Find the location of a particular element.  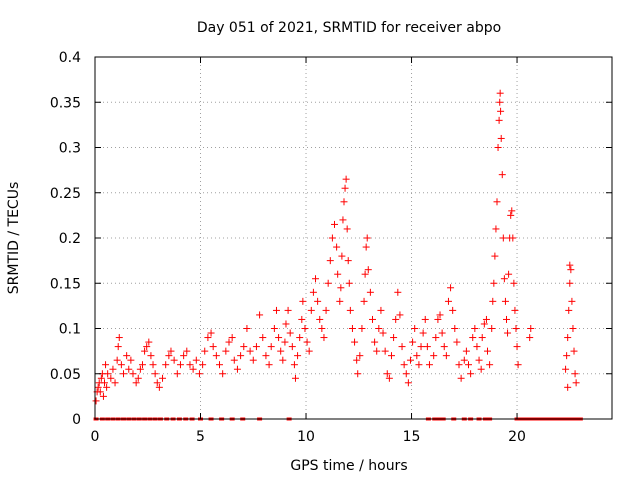

y-tick-label: 0.25 is located at coordinates (65, 194).